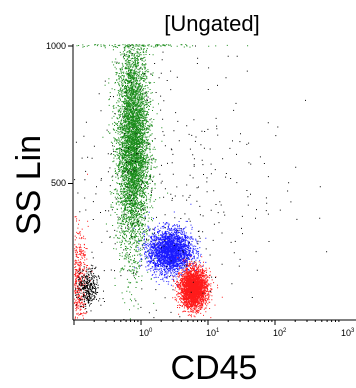 The image size is (356, 388). I want to click on x-minor-ticks, so click(206, 322).